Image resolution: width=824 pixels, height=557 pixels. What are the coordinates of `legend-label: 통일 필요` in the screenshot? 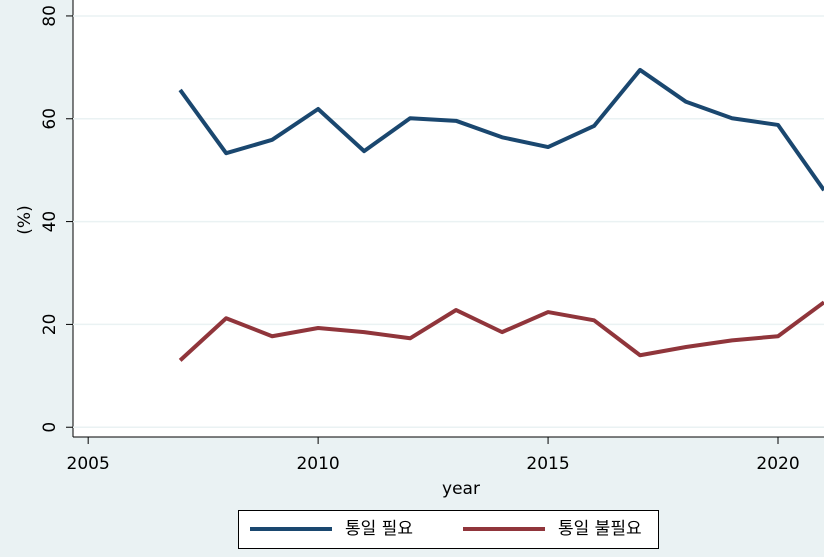 It's located at (379, 529).